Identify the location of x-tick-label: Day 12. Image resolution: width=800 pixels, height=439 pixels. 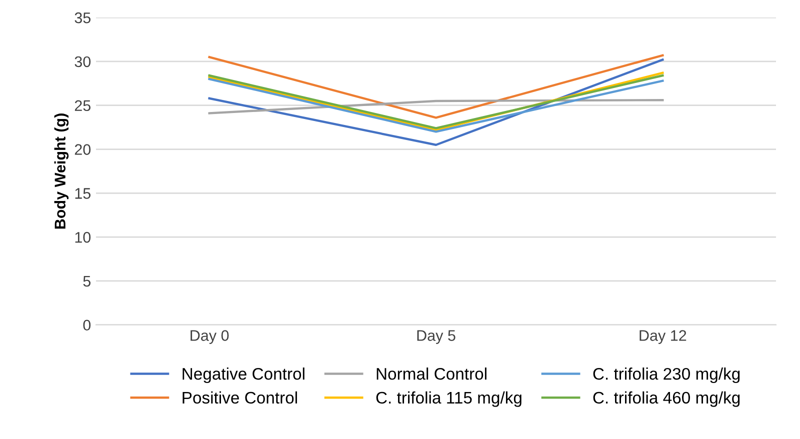
(663, 337).